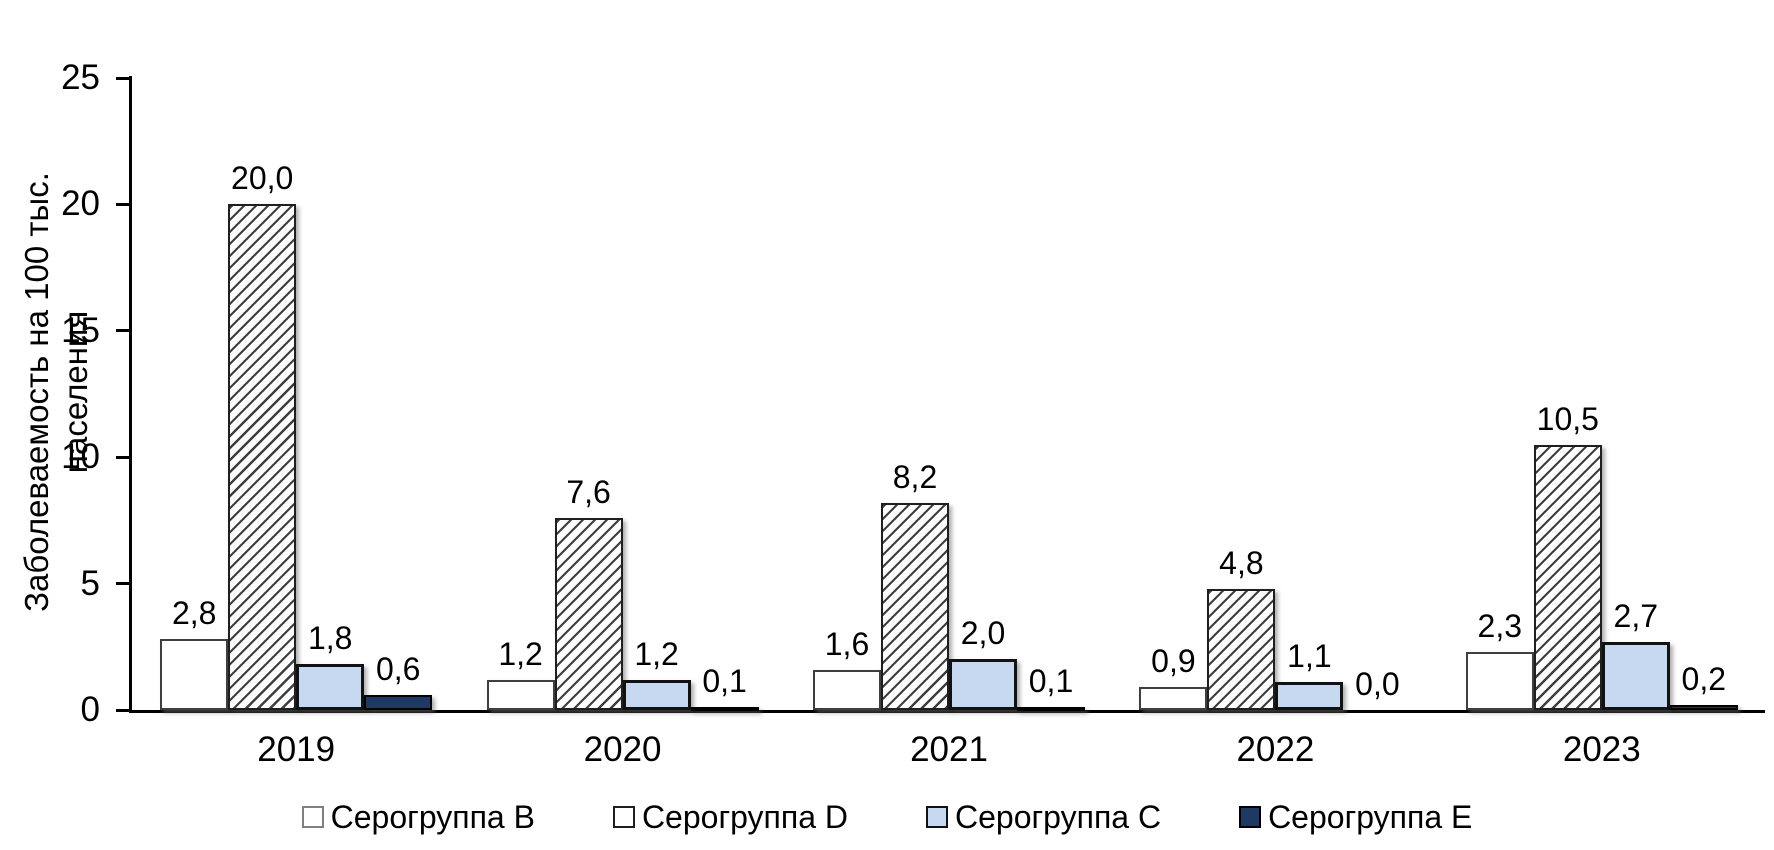 Image resolution: width=1774 pixels, height=850 pixels. What do you see at coordinates (724, 709) in the screenshot?
I see `bar-серогруппа-e-2020` at bounding box center [724, 709].